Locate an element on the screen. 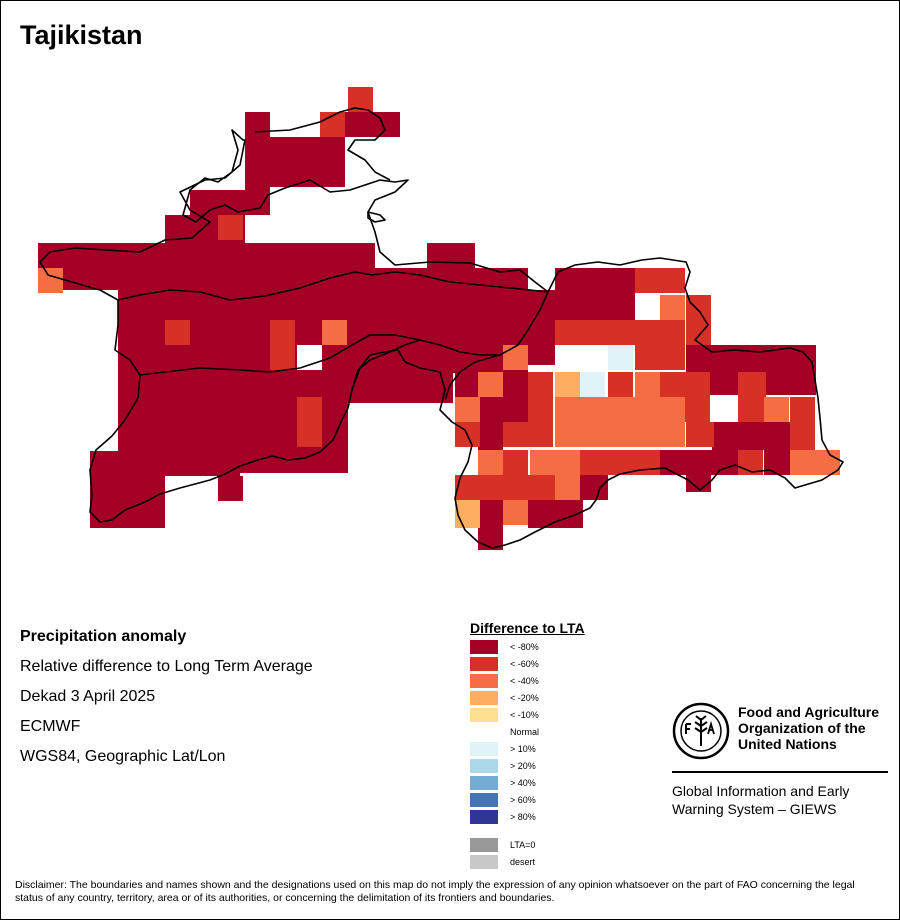  lake-outline is located at coordinates (376, 217).